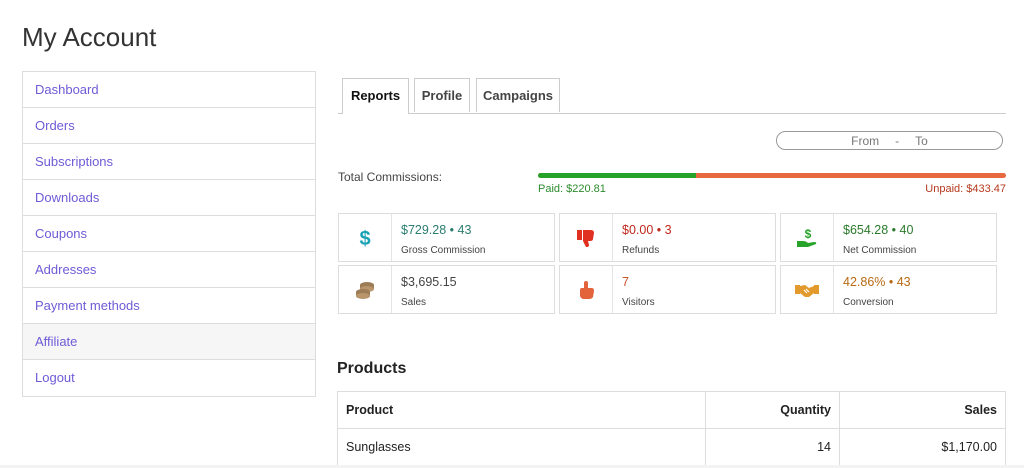 The image size is (1024, 468). Describe the element at coordinates (572, 189) in the screenshot. I see `paid-amount: Paid: $220.81` at that location.